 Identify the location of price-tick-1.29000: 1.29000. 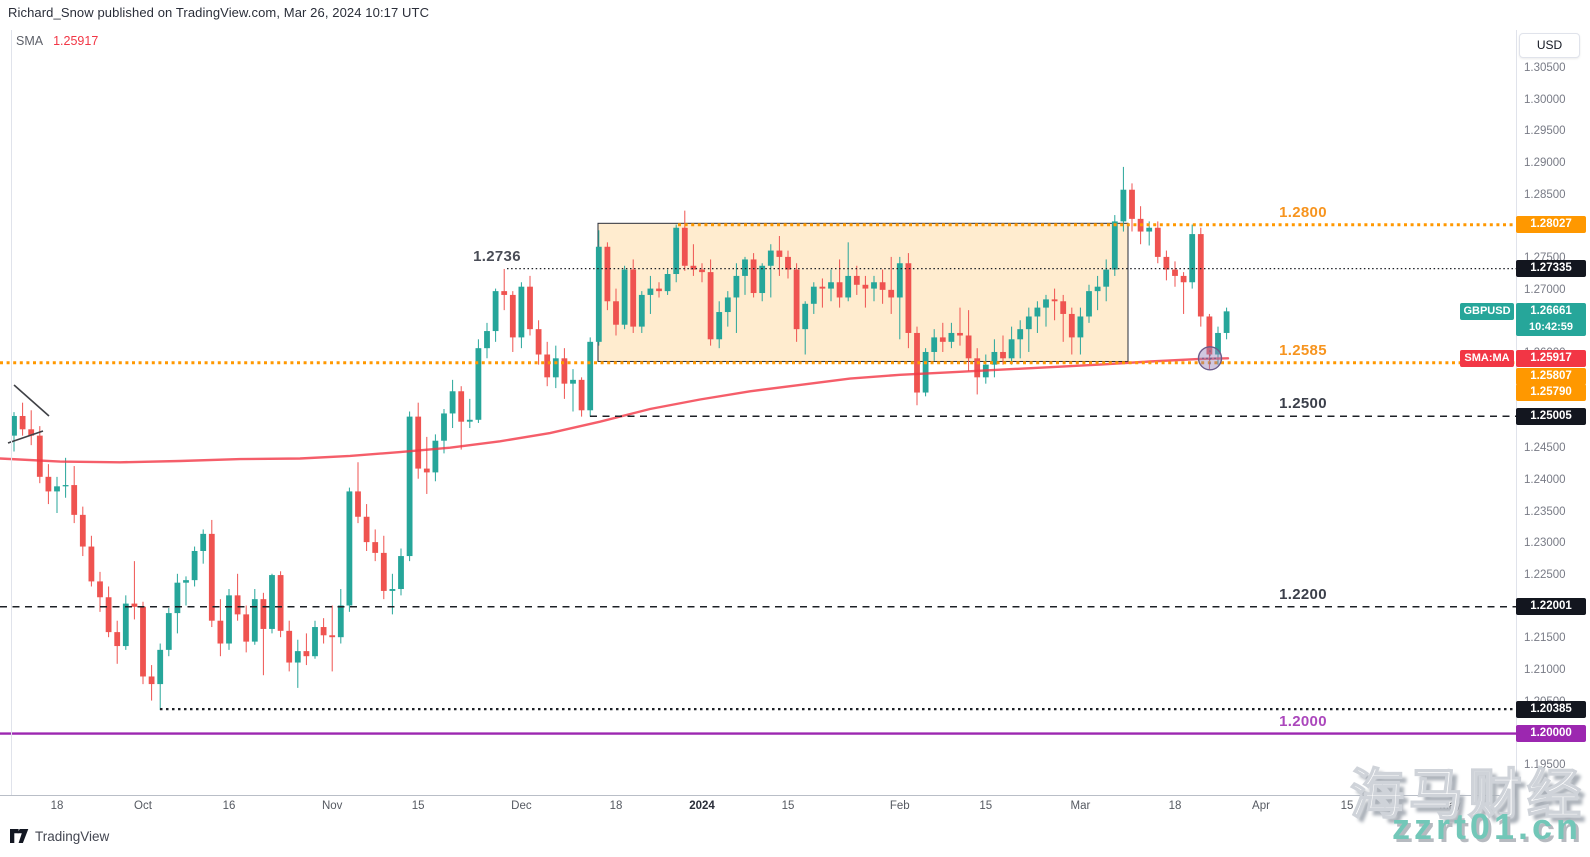
(1545, 163).